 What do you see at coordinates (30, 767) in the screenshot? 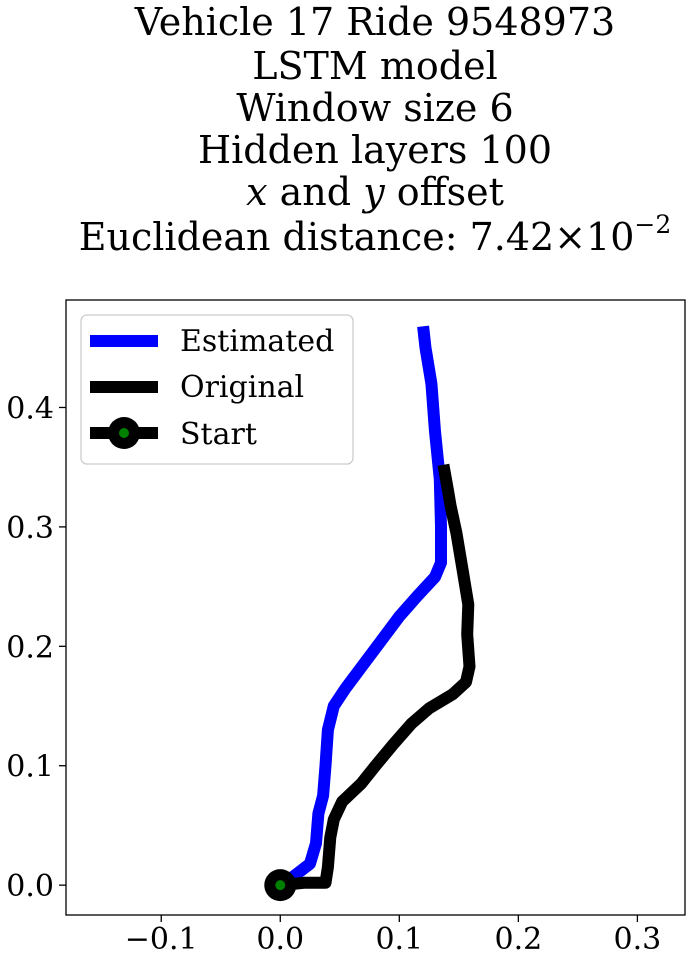
I see `y-tick-label: 0.1` at bounding box center [30, 767].